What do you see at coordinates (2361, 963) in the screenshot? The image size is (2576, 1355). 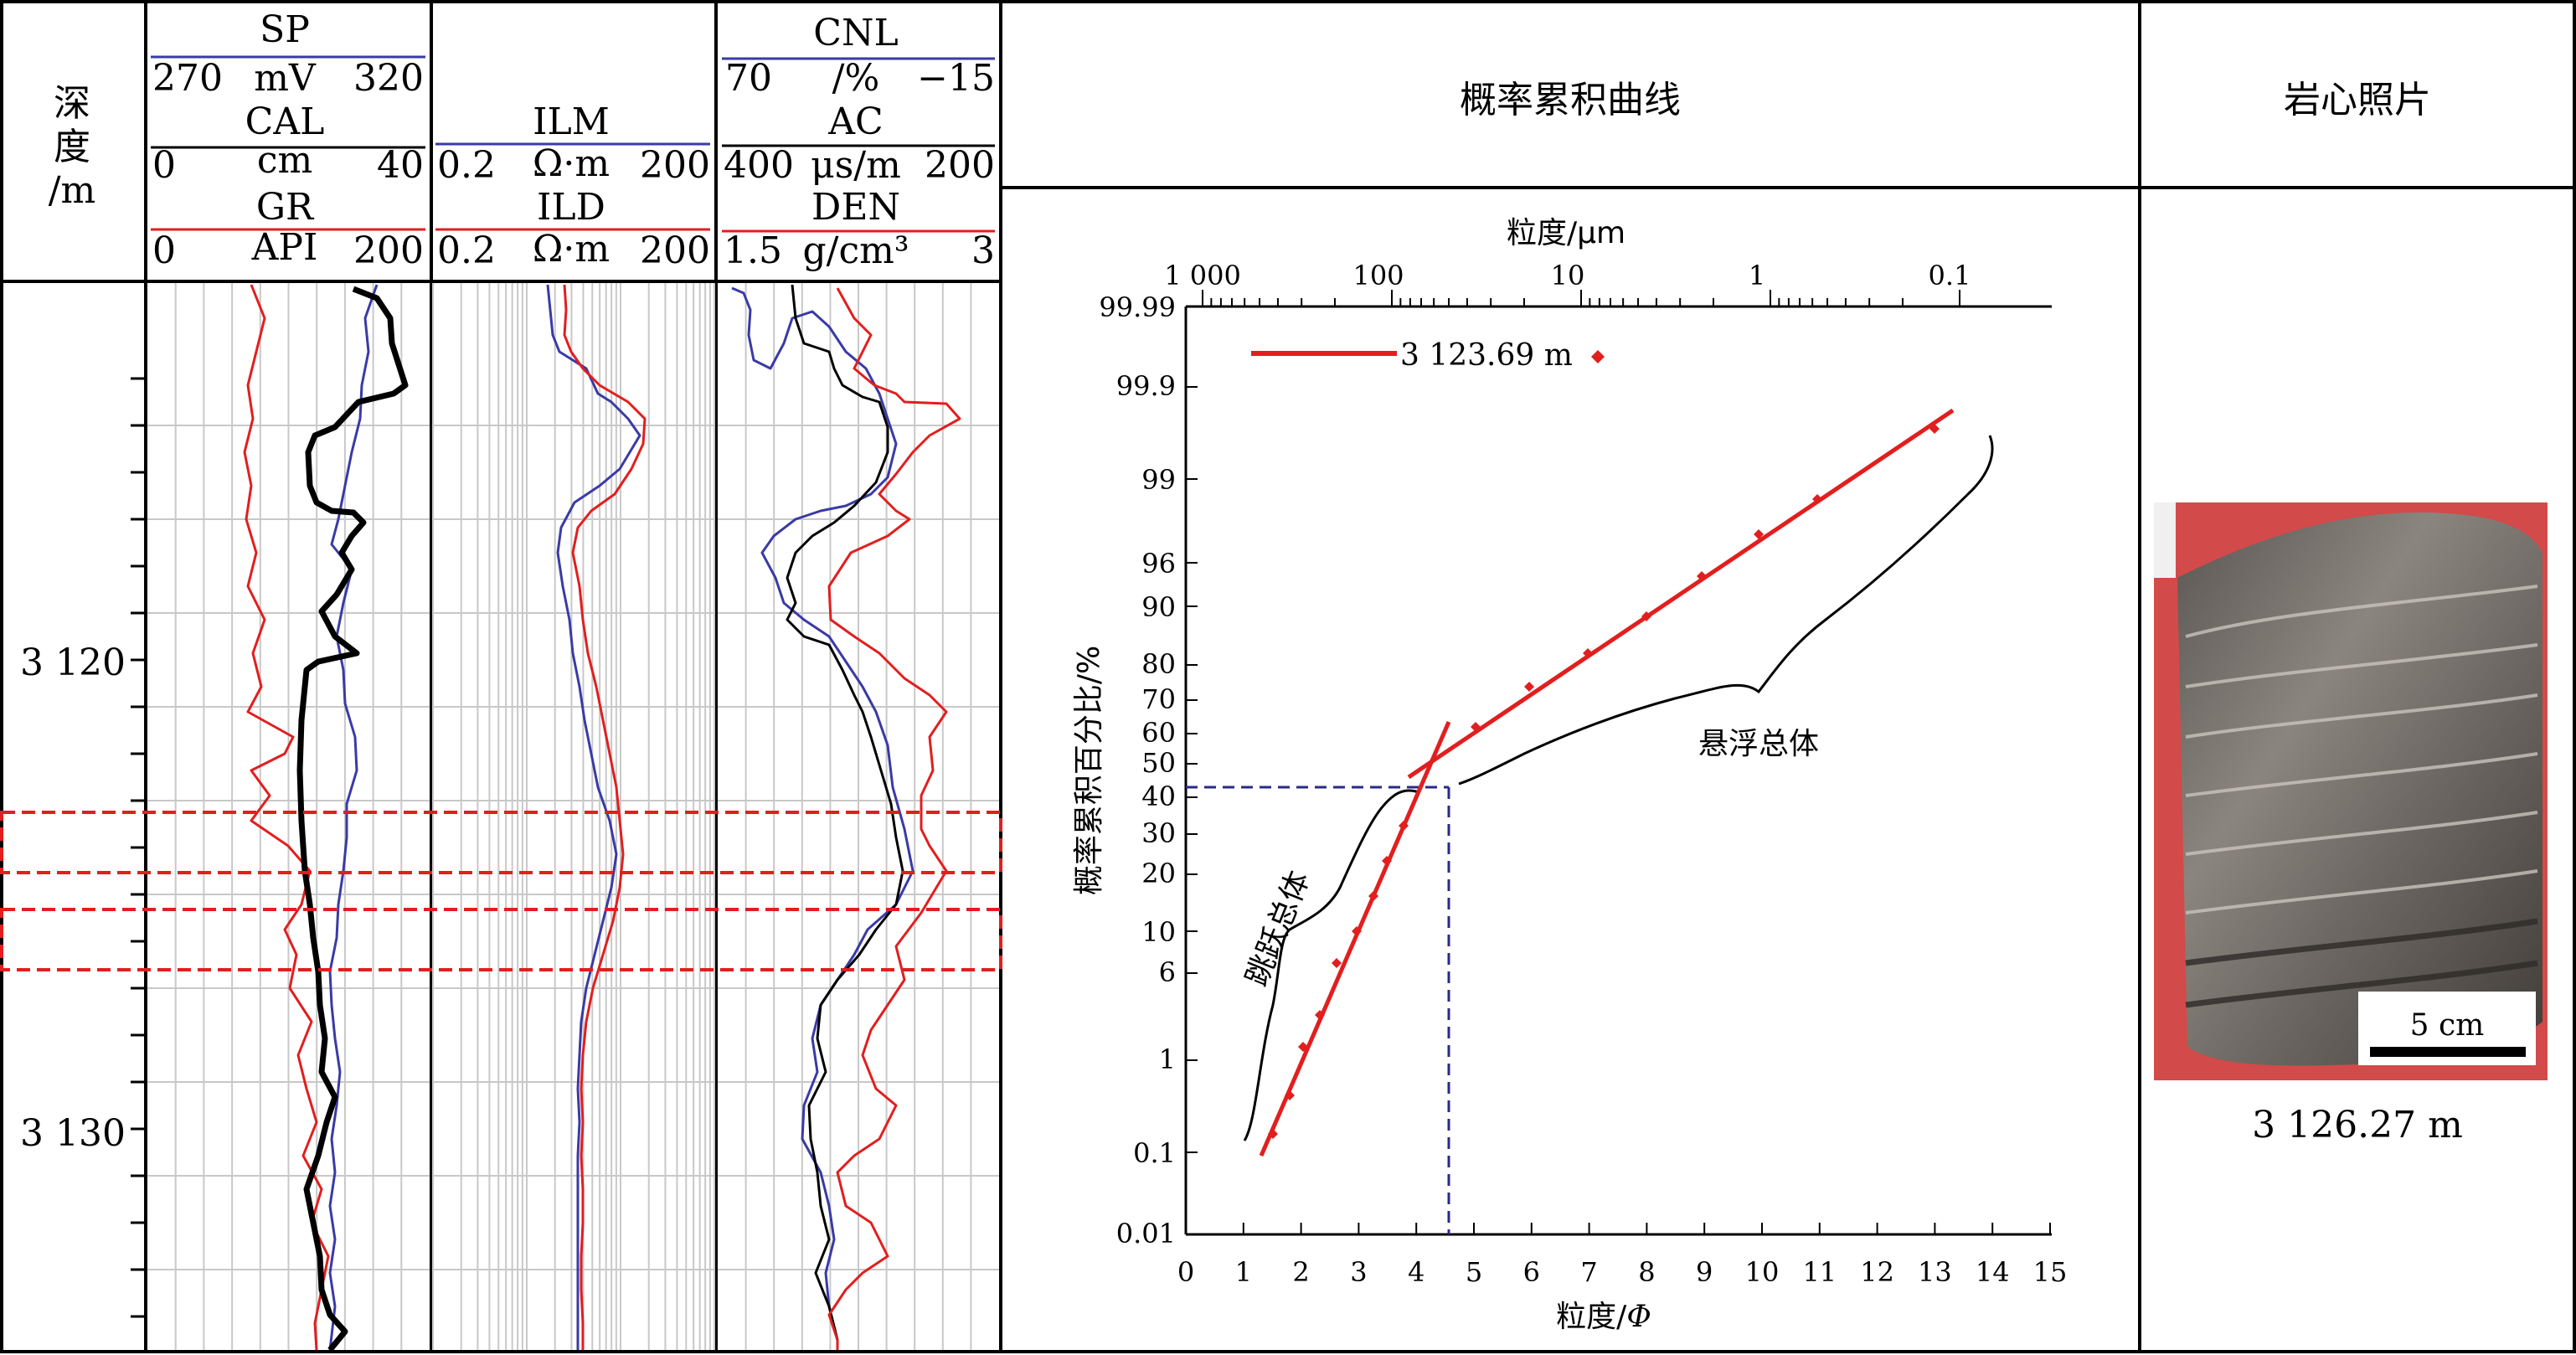 I see `core-dark-laminae` at bounding box center [2361, 963].